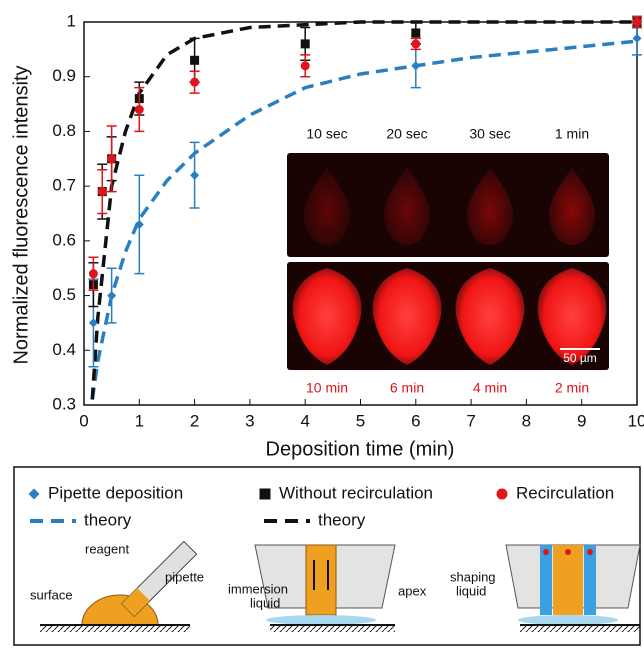 This screenshot has width=644, height=650. I want to click on x-tick-label: 5, so click(360, 420).